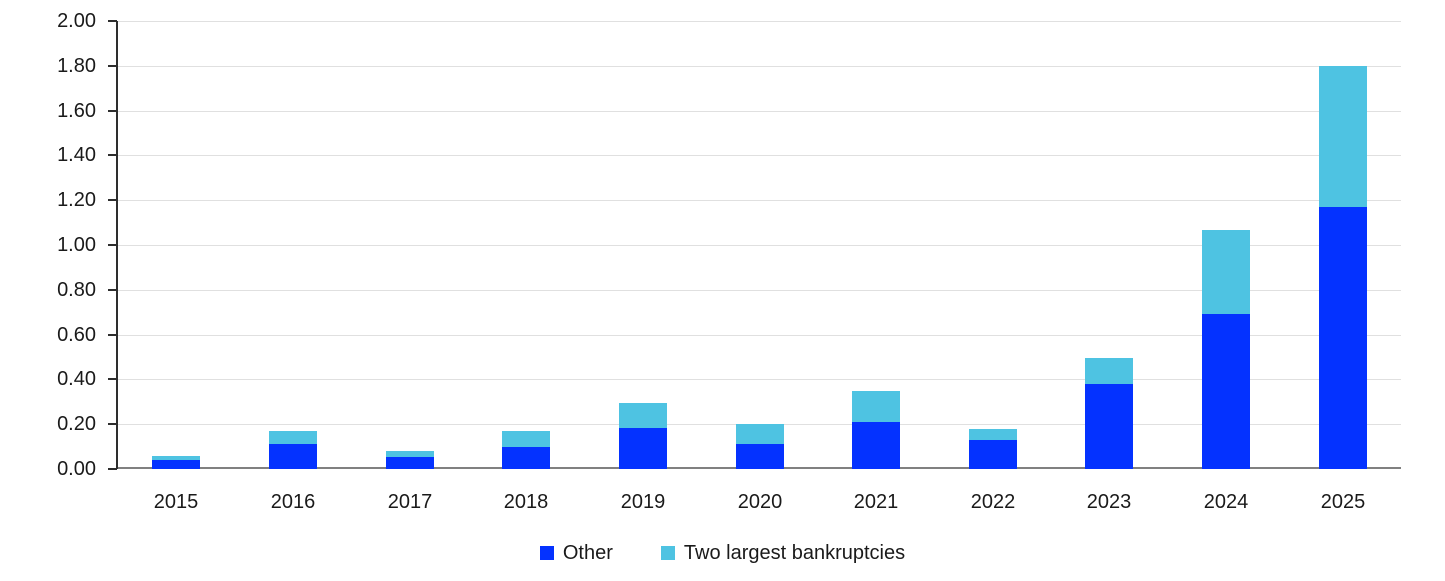 Image resolution: width=1445 pixels, height=581 pixels. Describe the element at coordinates (993, 502) in the screenshot. I see `x-tick-label-2022: 2022` at that location.